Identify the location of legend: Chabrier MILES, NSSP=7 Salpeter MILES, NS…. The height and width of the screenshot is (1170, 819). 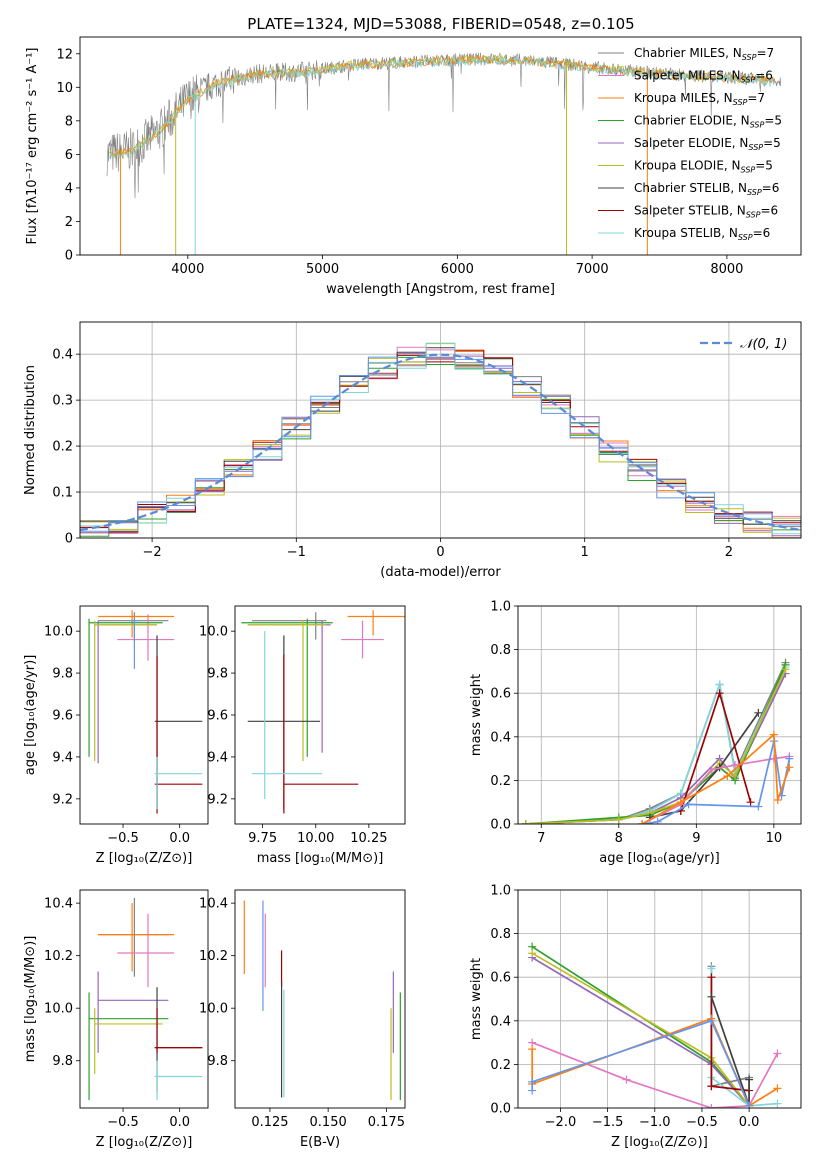
(690, 144).